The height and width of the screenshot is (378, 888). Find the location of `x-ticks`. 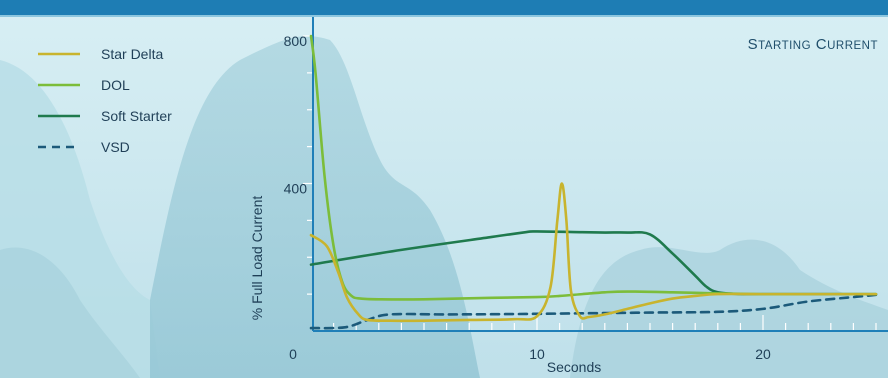

x-ticks is located at coordinates (605, 322).